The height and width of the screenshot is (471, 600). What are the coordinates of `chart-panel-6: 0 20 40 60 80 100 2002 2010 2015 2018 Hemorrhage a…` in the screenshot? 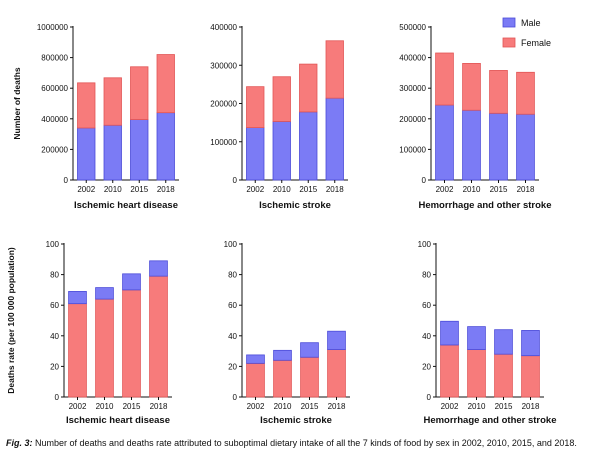 It's located at (487, 333).